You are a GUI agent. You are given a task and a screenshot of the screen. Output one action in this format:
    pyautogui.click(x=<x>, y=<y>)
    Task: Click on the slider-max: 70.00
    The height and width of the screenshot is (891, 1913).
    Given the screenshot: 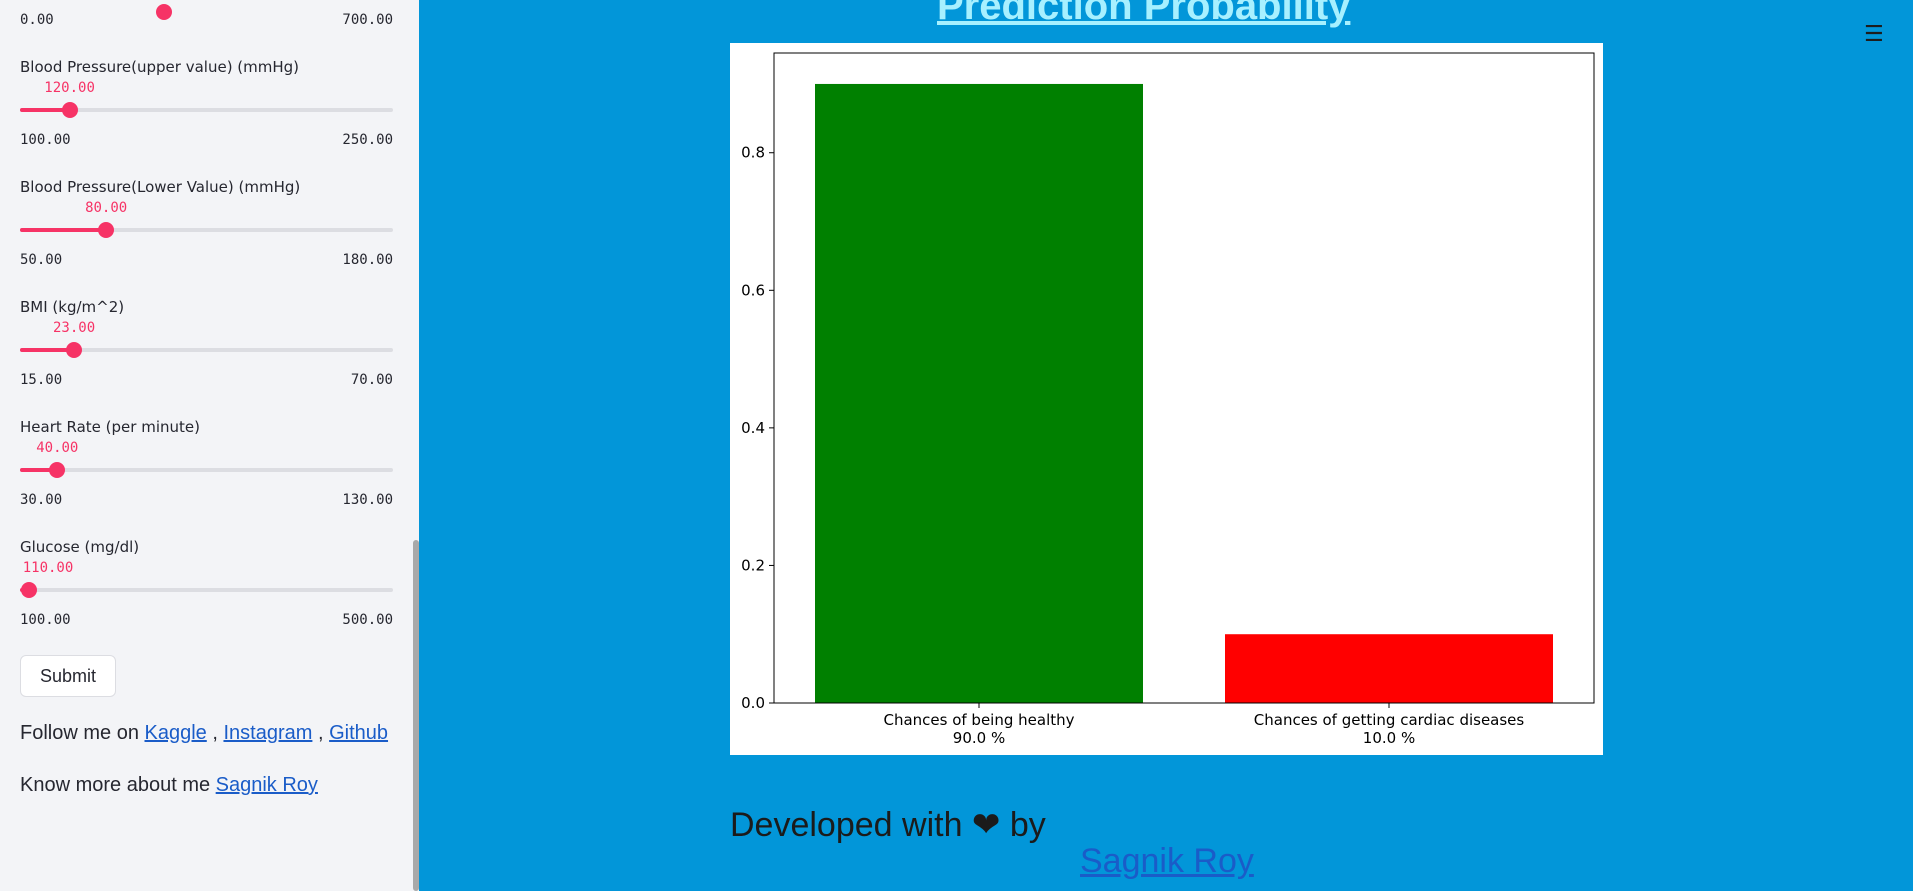 What is the action you would take?
    pyautogui.click(x=371, y=380)
    